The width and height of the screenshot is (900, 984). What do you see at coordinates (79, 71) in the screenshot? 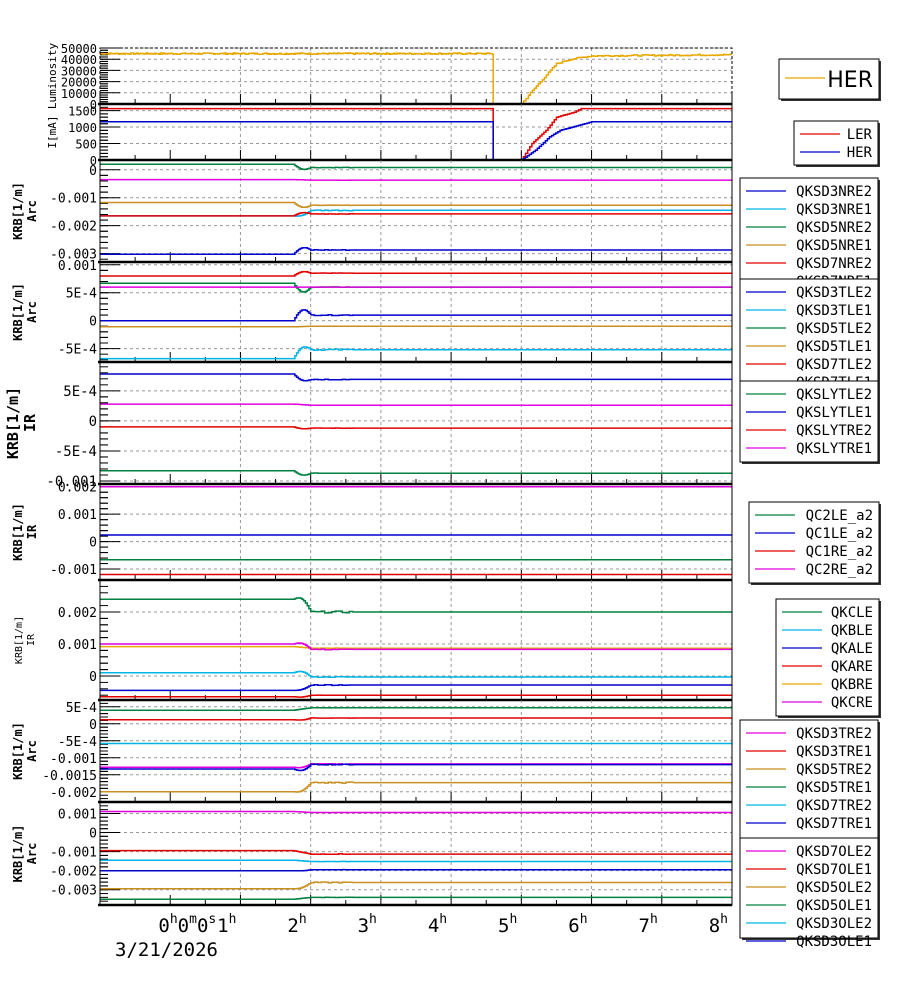
I see `y-tick-label: 30000` at bounding box center [79, 71].